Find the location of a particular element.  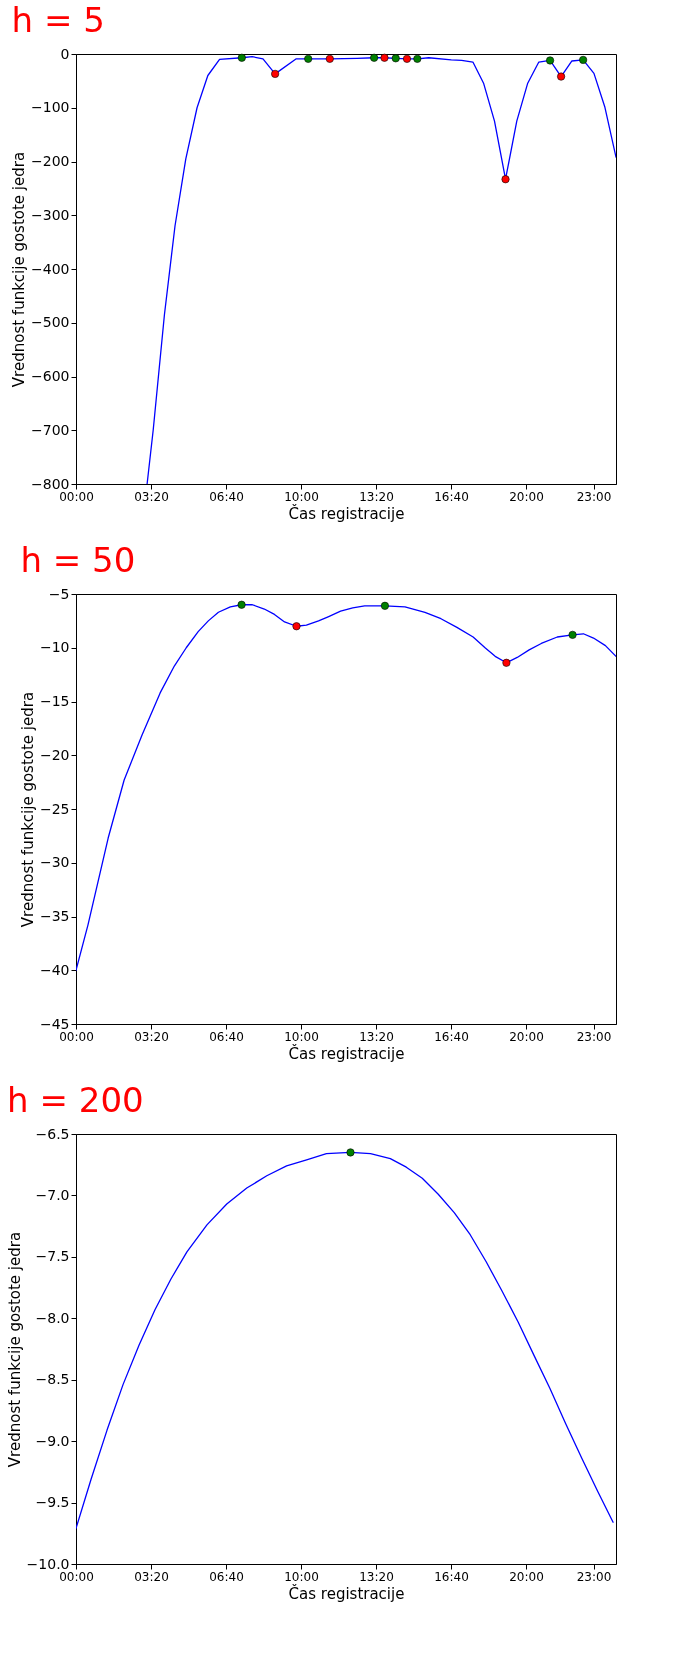

y-tick-label: −35 is located at coordinates (54, 916).